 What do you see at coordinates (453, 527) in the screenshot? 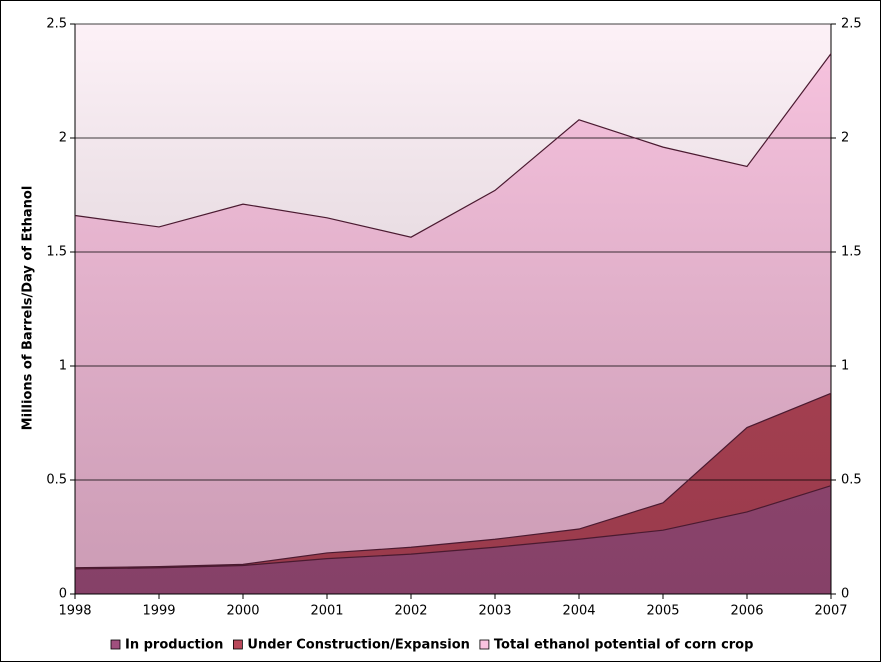
I see `area-line` at bounding box center [453, 527].